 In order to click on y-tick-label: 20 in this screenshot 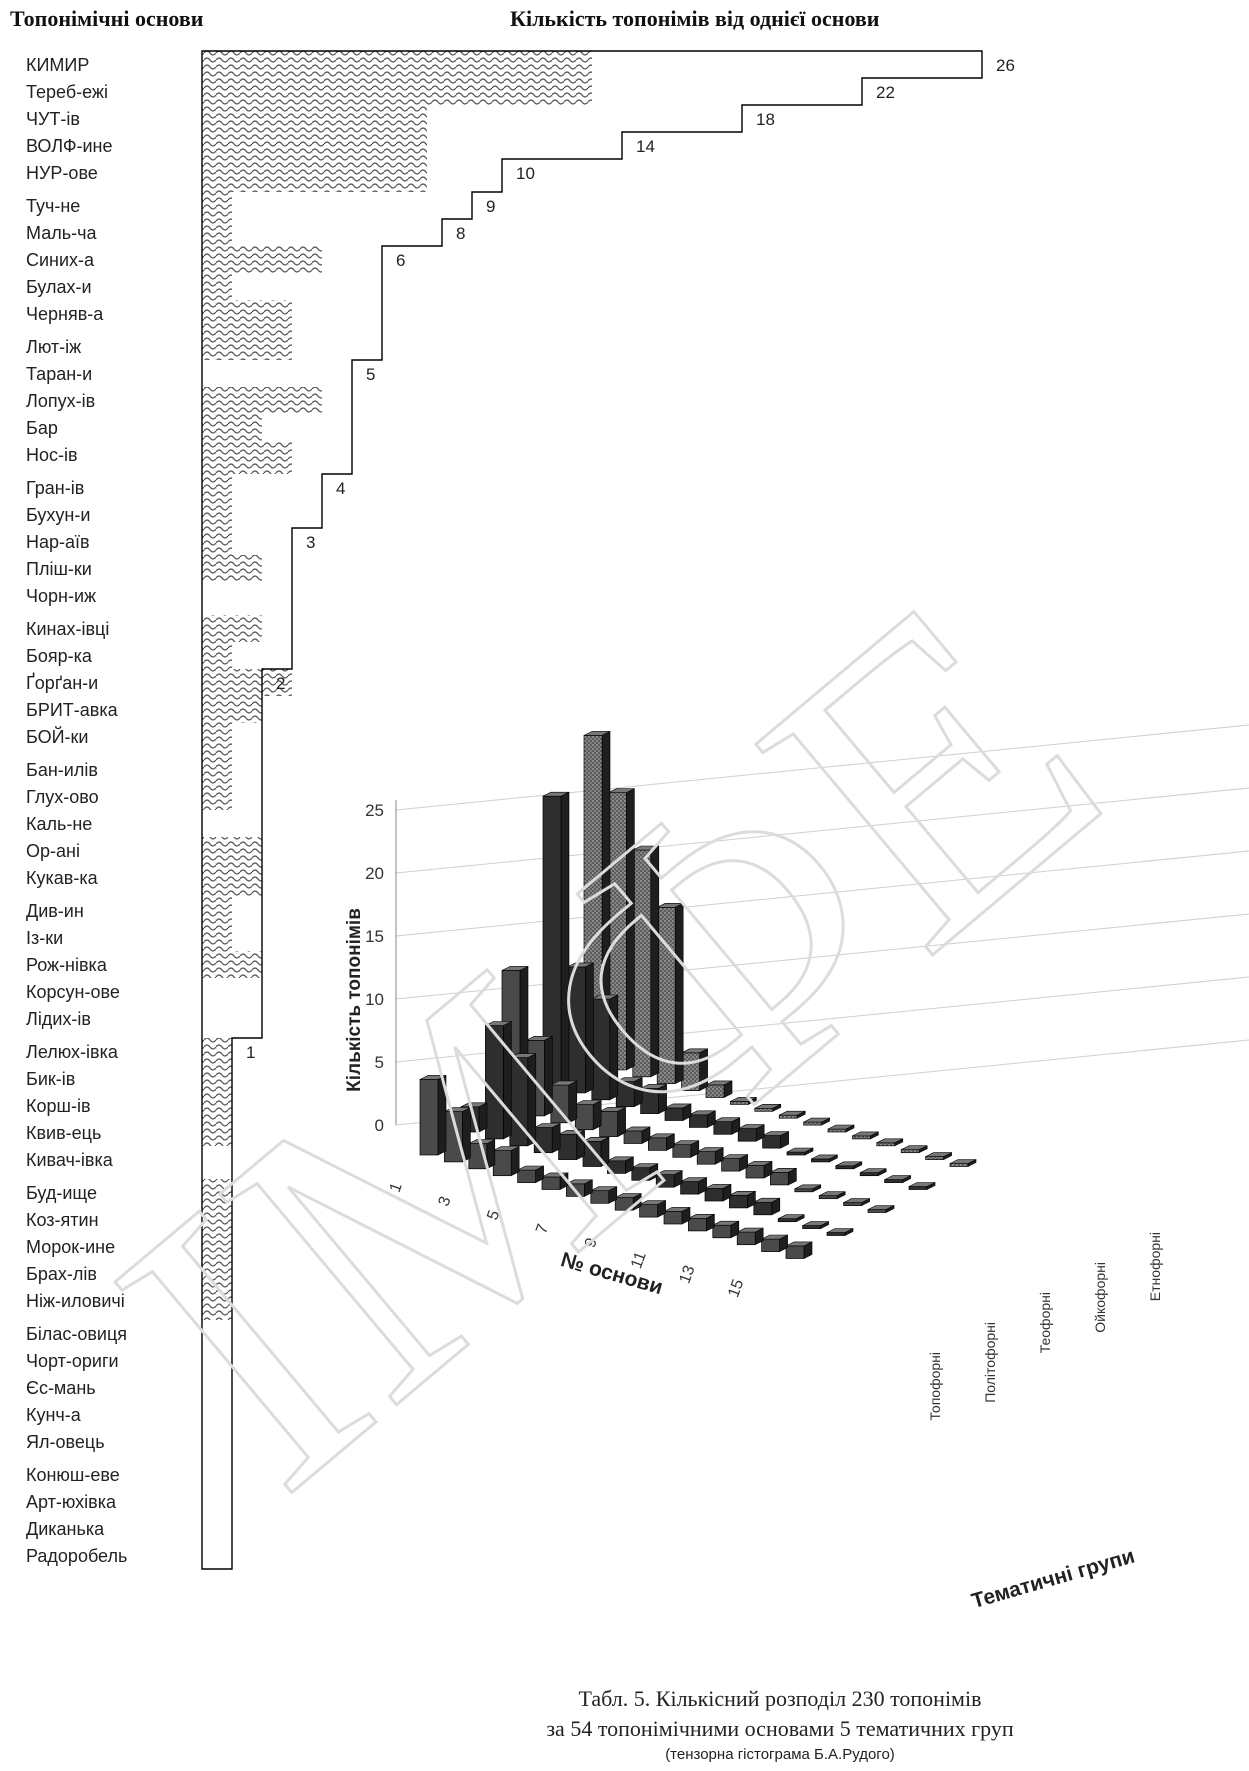, I will do `click(374, 873)`.